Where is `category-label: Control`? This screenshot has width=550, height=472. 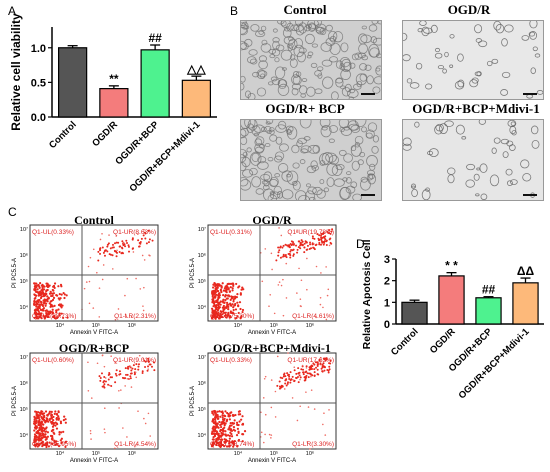
category-label: Control is located at coordinates (405, 342).